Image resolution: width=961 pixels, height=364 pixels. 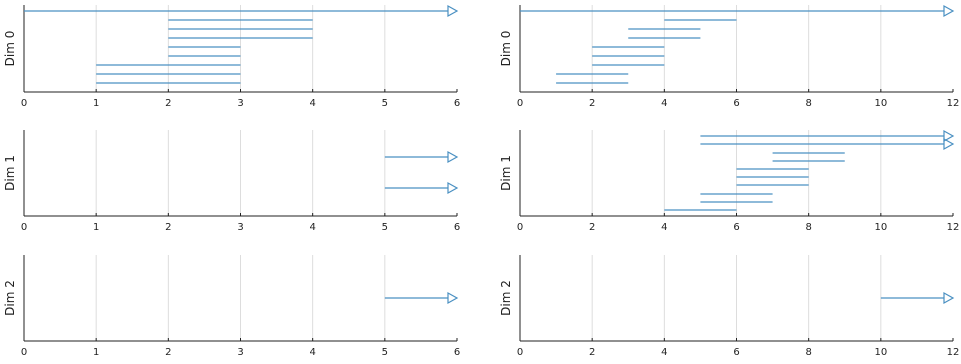 What do you see at coordinates (231, 181) in the screenshot?
I see `chart-panel-3: 0 1 2 3 4 5 6 Dim 1` at bounding box center [231, 181].